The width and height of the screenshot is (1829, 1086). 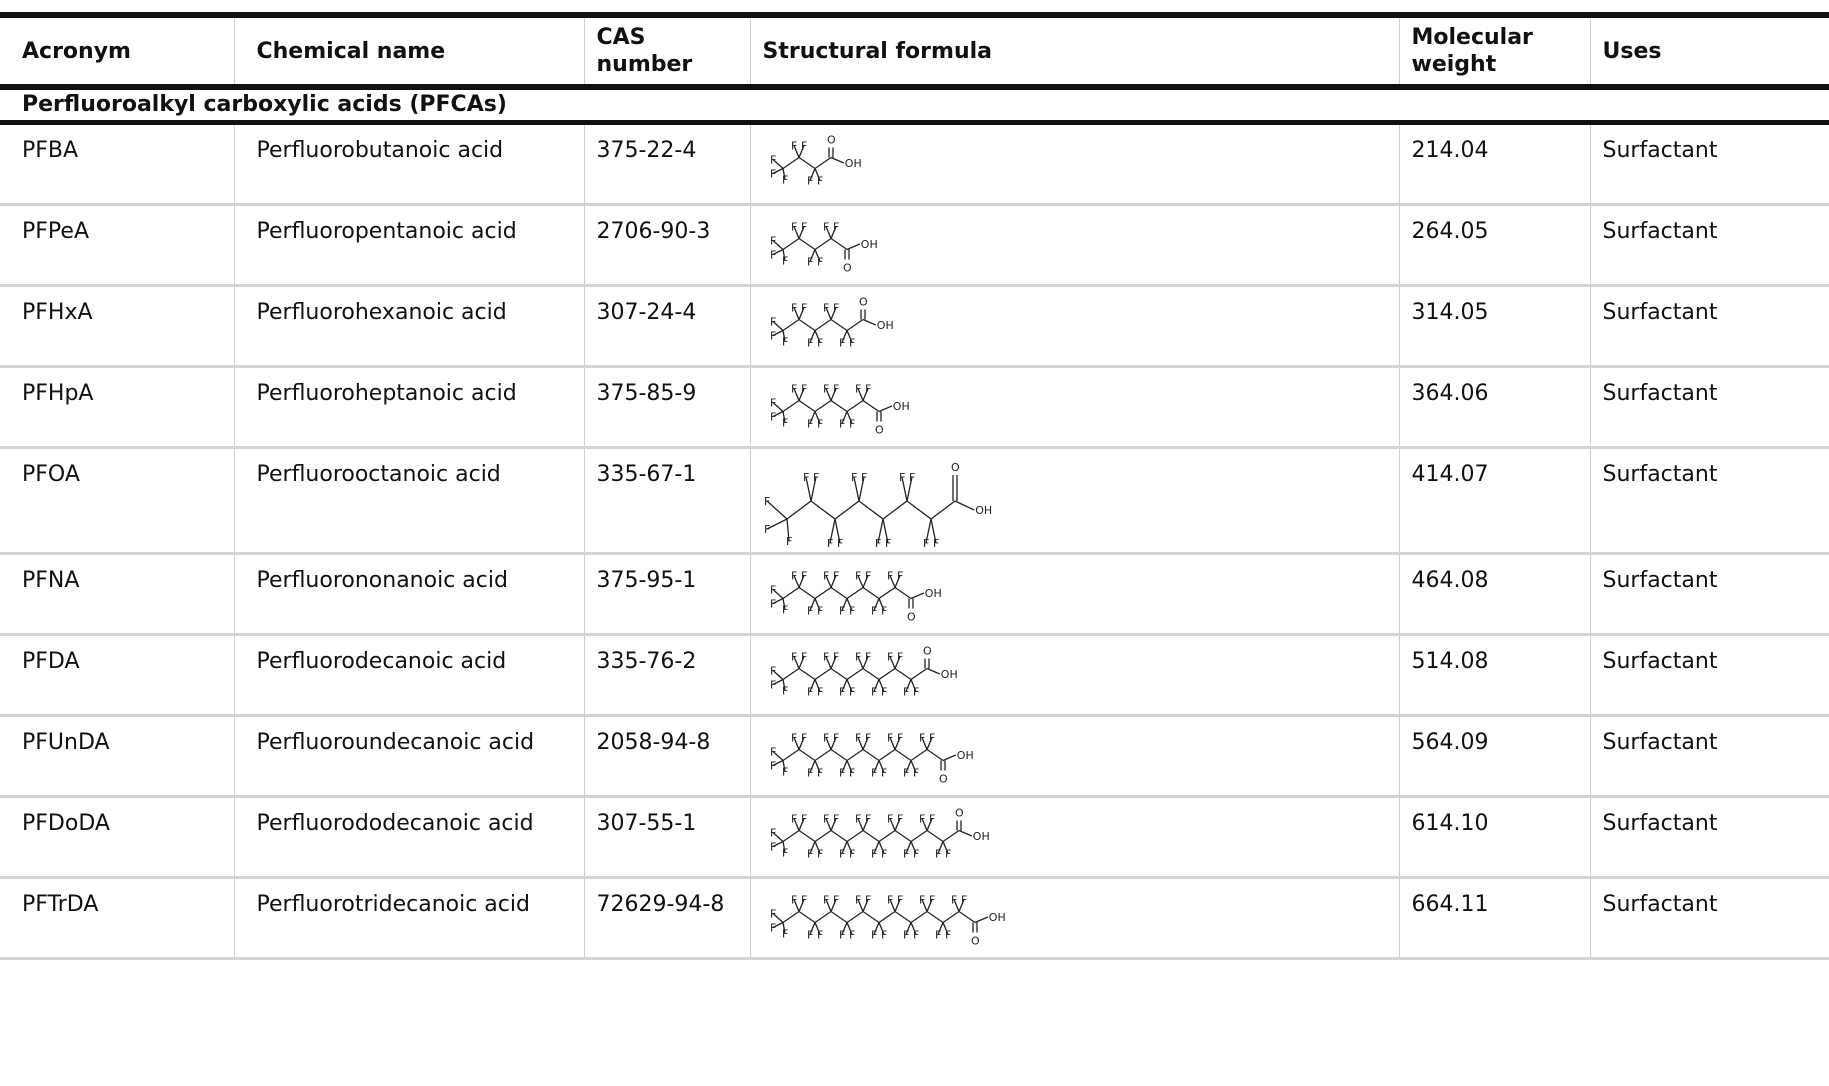 I want to click on cell-chemical-name: Perfluorohexanoic acid, so click(x=408, y=326).